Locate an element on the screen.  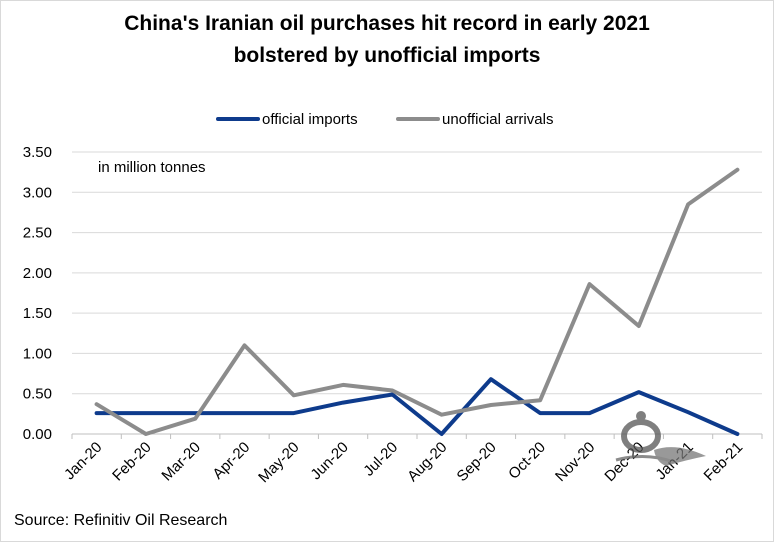
x-tick-label: Aug-20 is located at coordinates (427, 462).